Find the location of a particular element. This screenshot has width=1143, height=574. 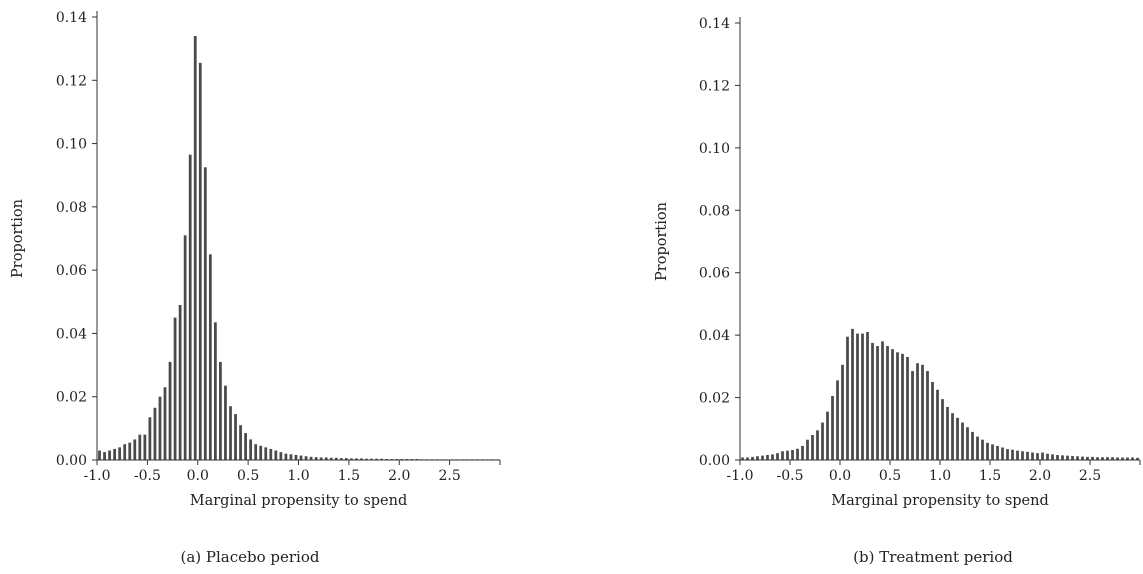

y-tick-label: 0.10 is located at coordinates (71, 145).